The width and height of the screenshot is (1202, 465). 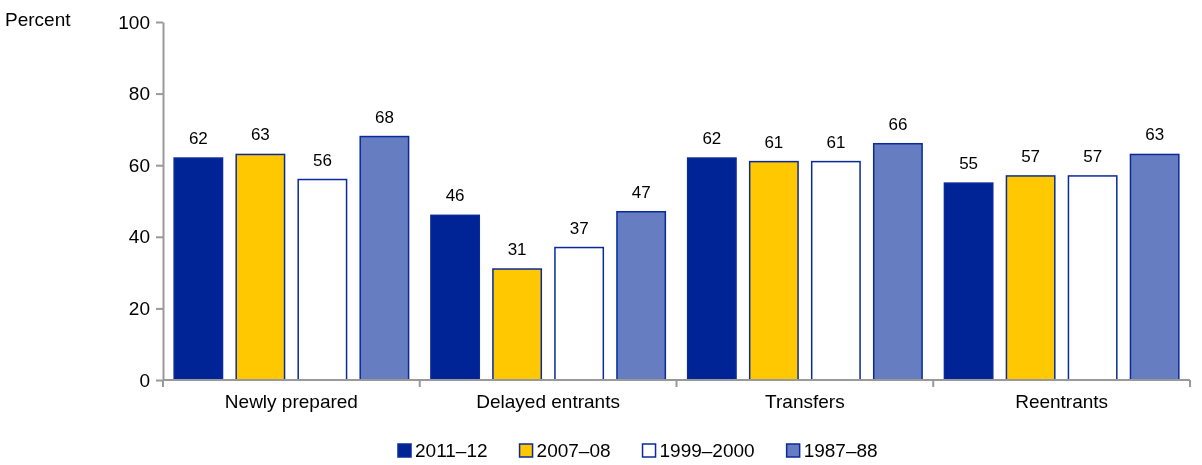 What do you see at coordinates (641, 192) in the screenshot?
I see `data-label: 47` at bounding box center [641, 192].